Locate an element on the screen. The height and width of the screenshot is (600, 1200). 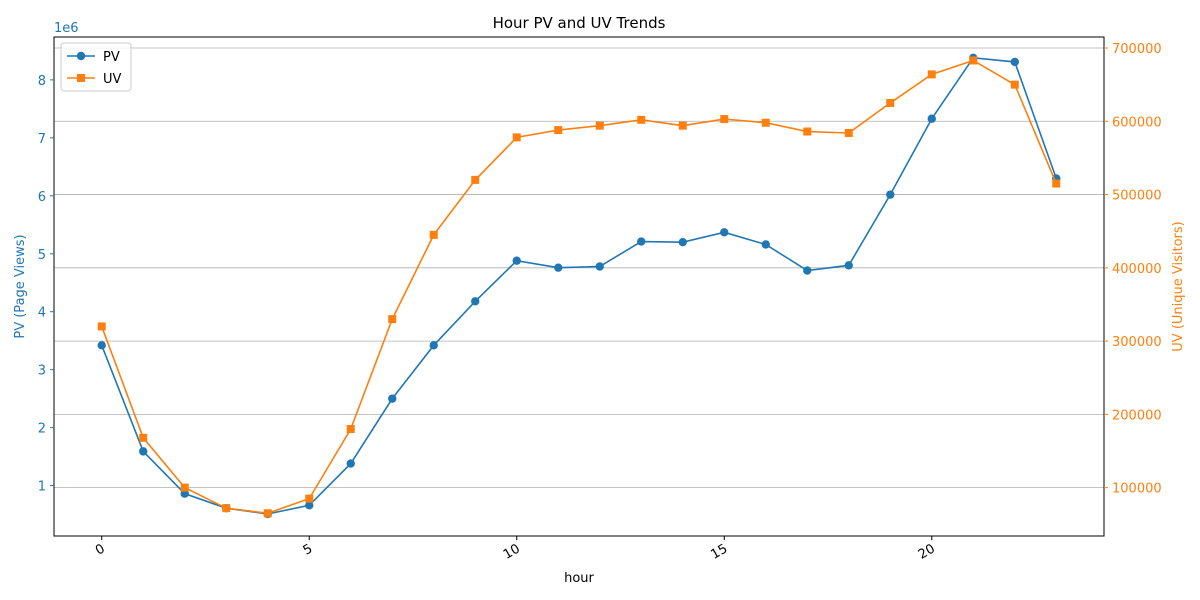
x-axis: 0 5 10 15 20 is located at coordinates (515, 549).